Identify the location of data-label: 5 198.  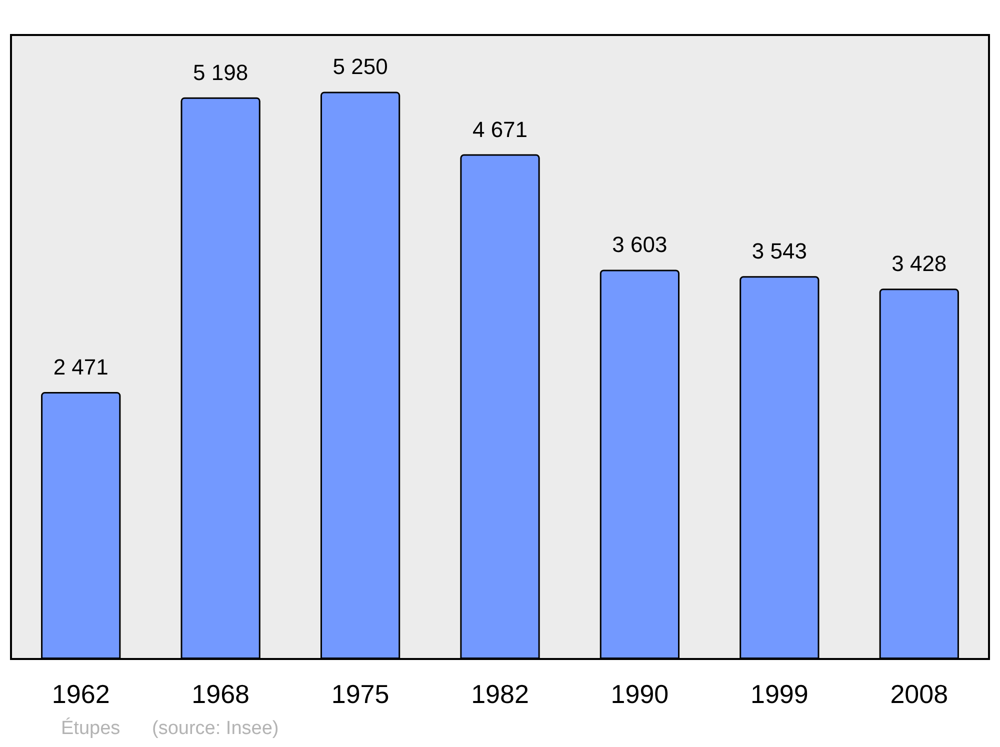
(220, 72).